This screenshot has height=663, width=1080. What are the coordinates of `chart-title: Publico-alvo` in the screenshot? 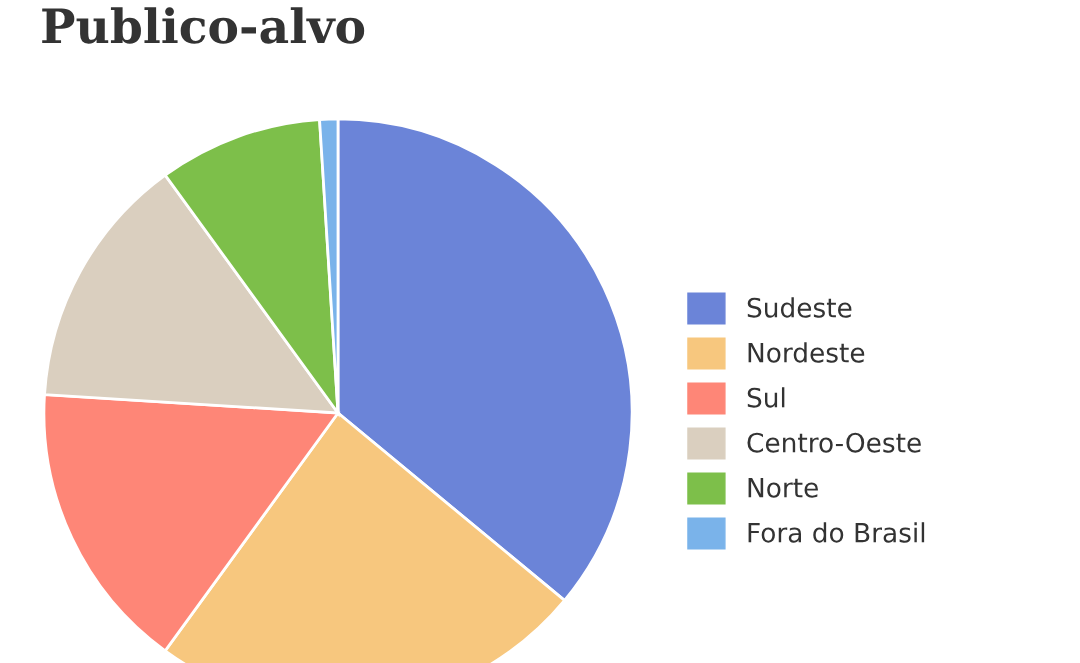 It's located at (203, 25).